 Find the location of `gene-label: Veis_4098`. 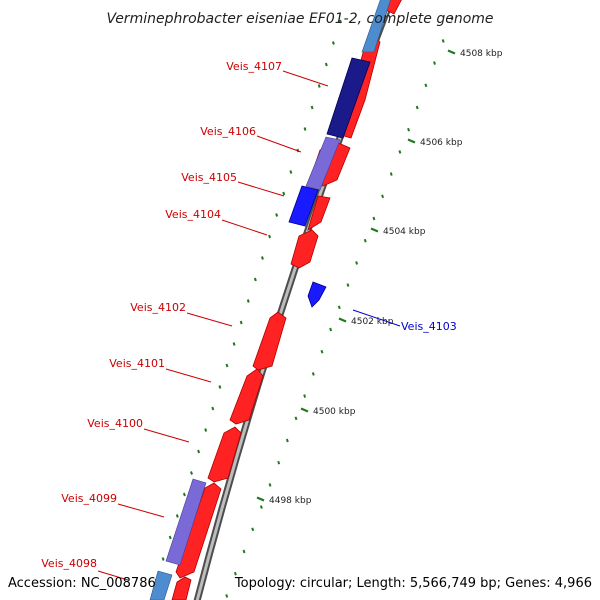

gene-label: Veis_4098 is located at coordinates (69, 563).